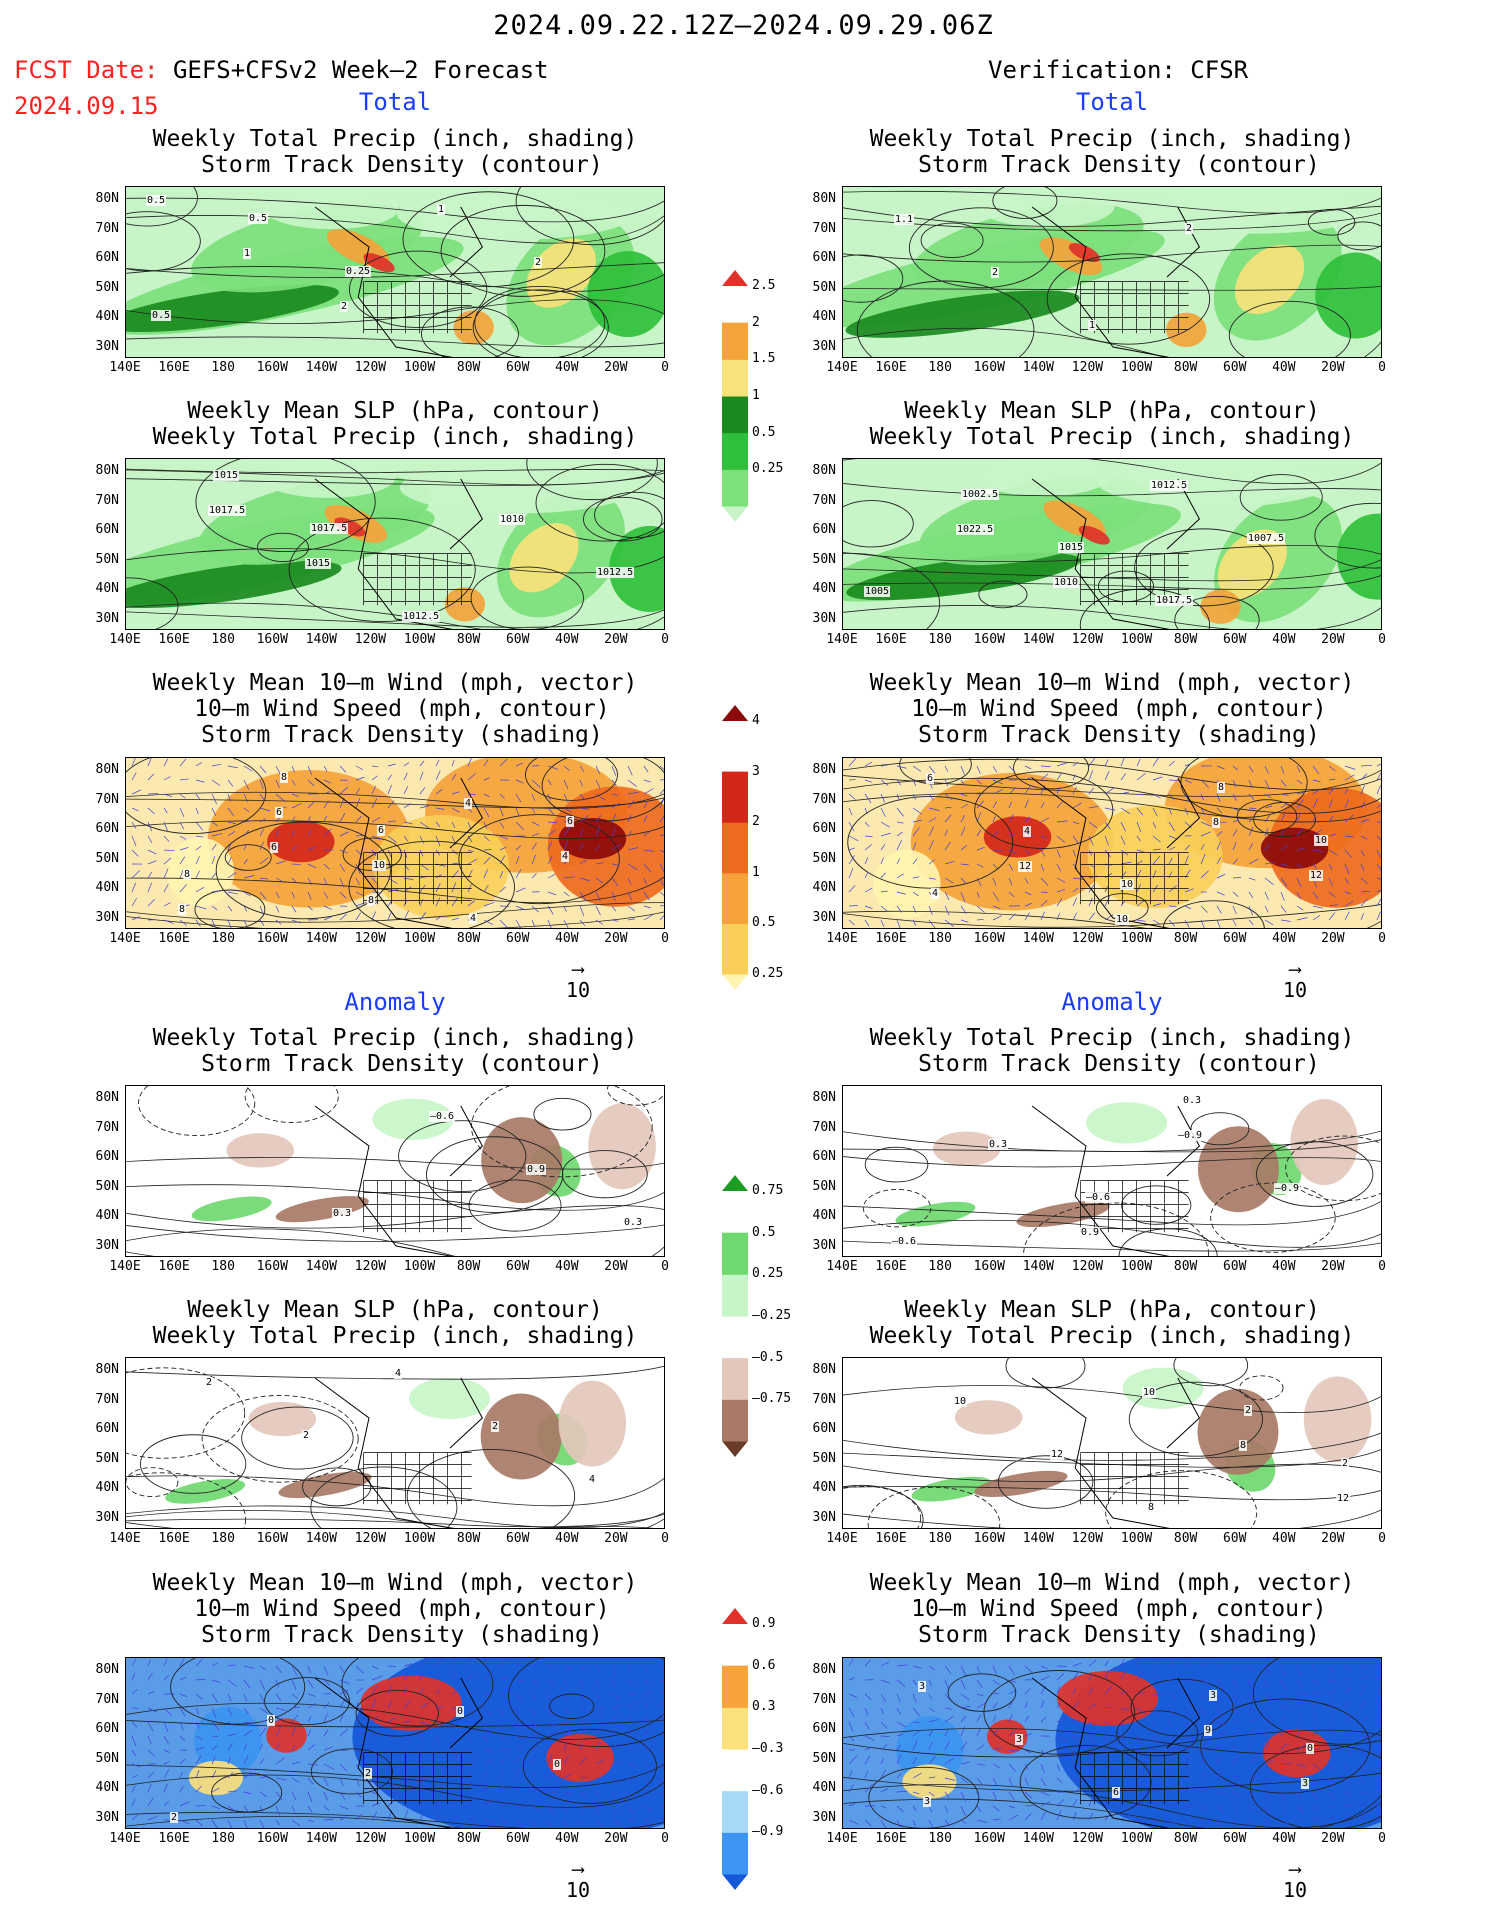 Image resolution: width=1487 pixels, height=1925 pixels. What do you see at coordinates (321, 1538) in the screenshot?
I see `lon-tick: 140W` at bounding box center [321, 1538].